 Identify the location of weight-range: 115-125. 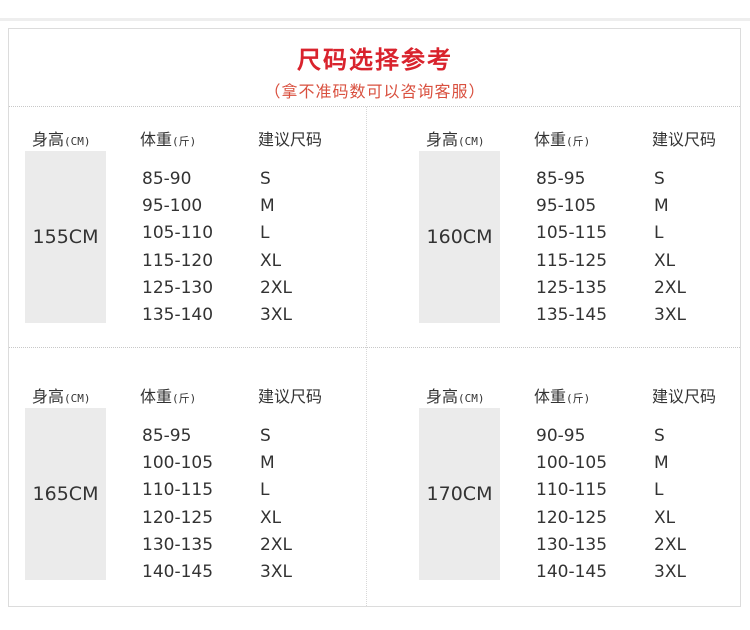
(572, 261).